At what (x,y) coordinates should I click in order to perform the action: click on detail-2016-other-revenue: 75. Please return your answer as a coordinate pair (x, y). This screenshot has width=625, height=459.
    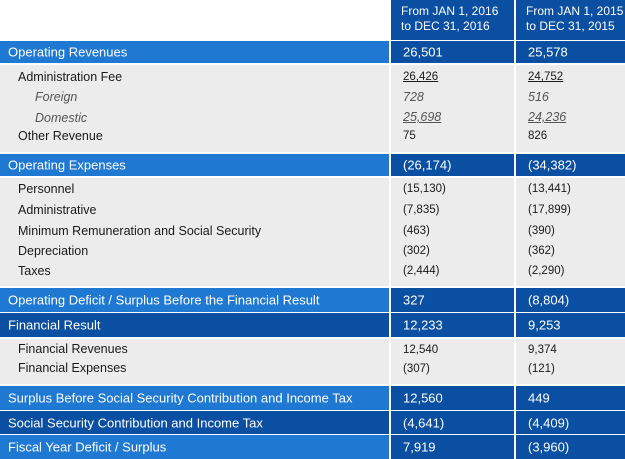
    Looking at the image, I should click on (409, 136).